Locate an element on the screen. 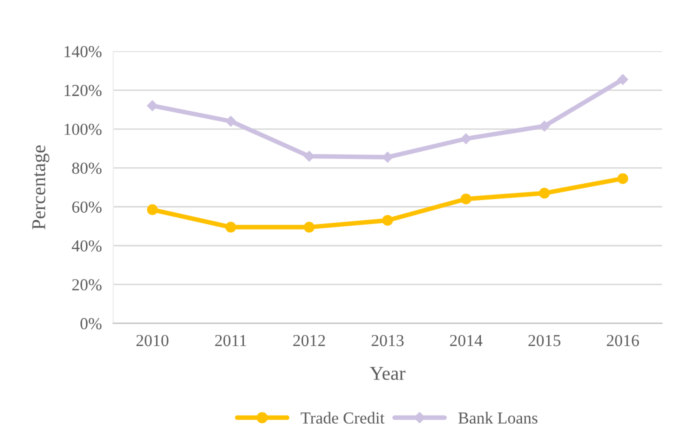 The height and width of the screenshot is (446, 686). y-tick-label: 120% is located at coordinates (83, 90).